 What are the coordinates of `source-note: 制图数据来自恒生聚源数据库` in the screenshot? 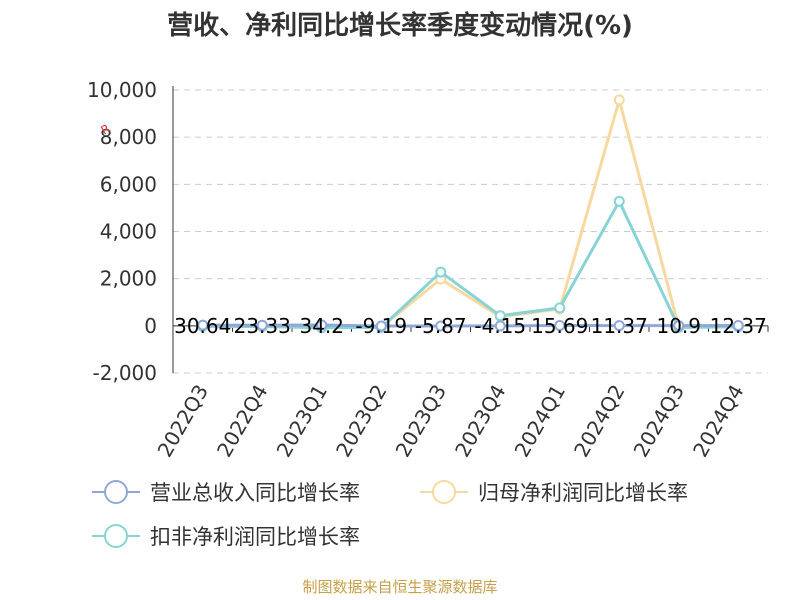 It's located at (399, 587).